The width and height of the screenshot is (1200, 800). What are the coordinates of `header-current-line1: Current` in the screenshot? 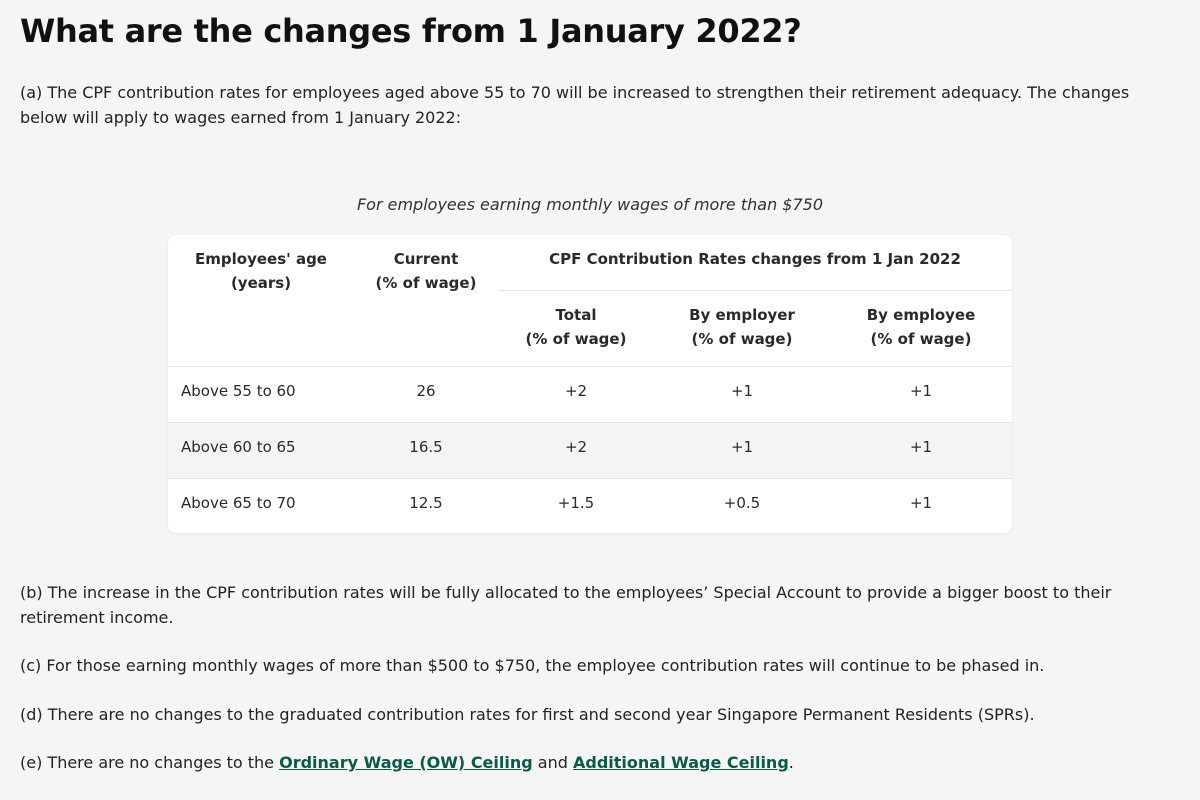 It's located at (426, 259).